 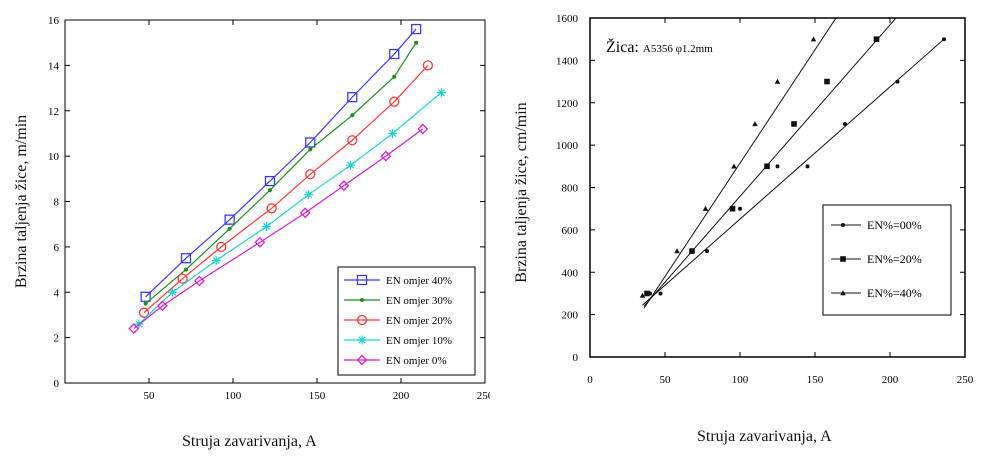 What do you see at coordinates (521, 192) in the screenshot?
I see `y-axis-title-right: Brzina taljenja žice, cm/min` at bounding box center [521, 192].